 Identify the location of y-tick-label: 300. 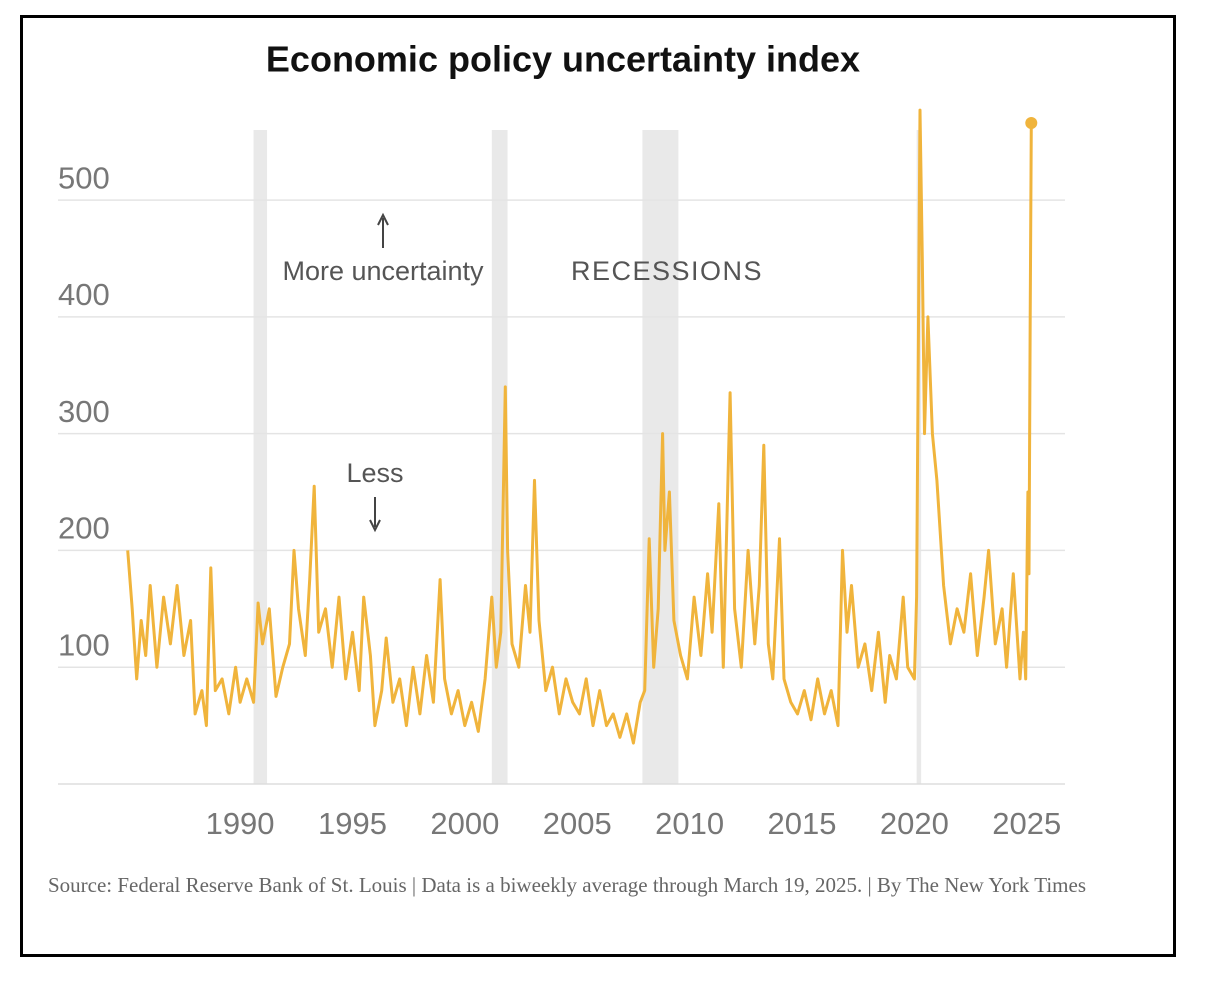
(84, 411).